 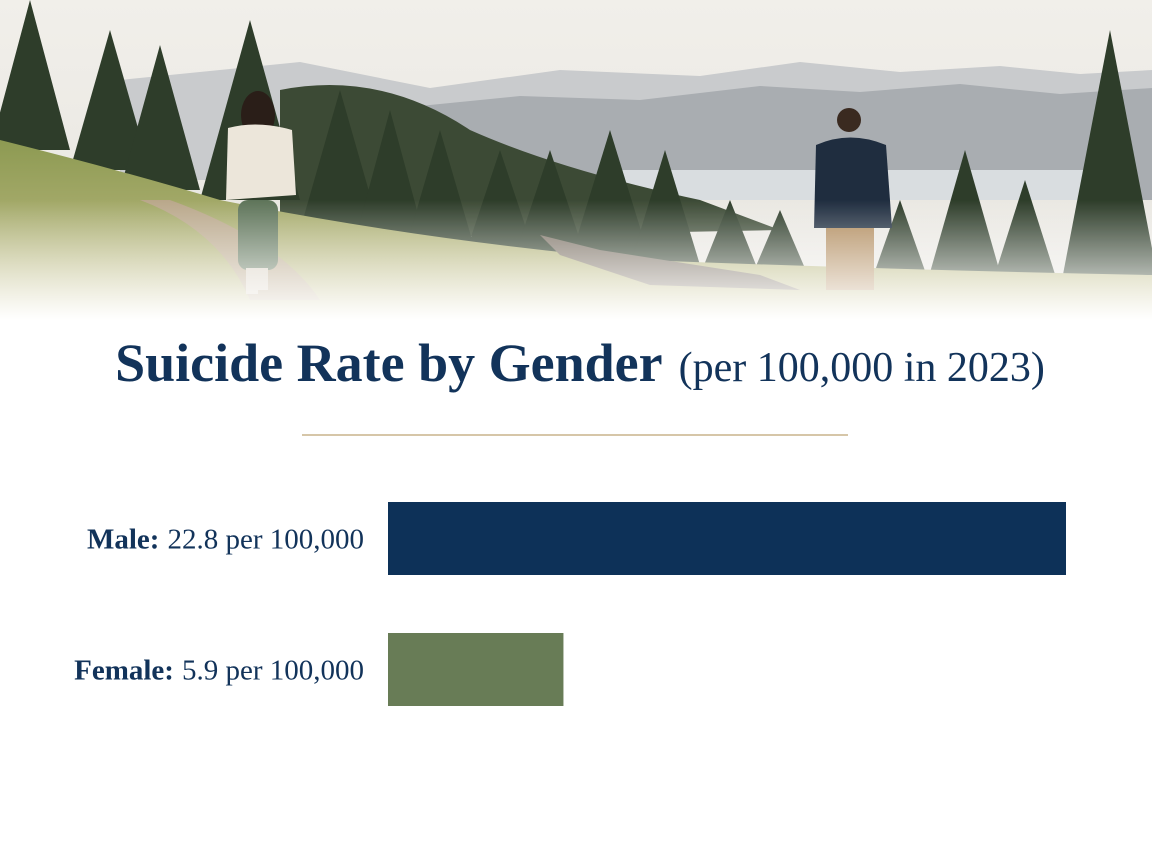 I want to click on chart-subtitle: (per 100,000 in 2023), so click(x=862, y=368).